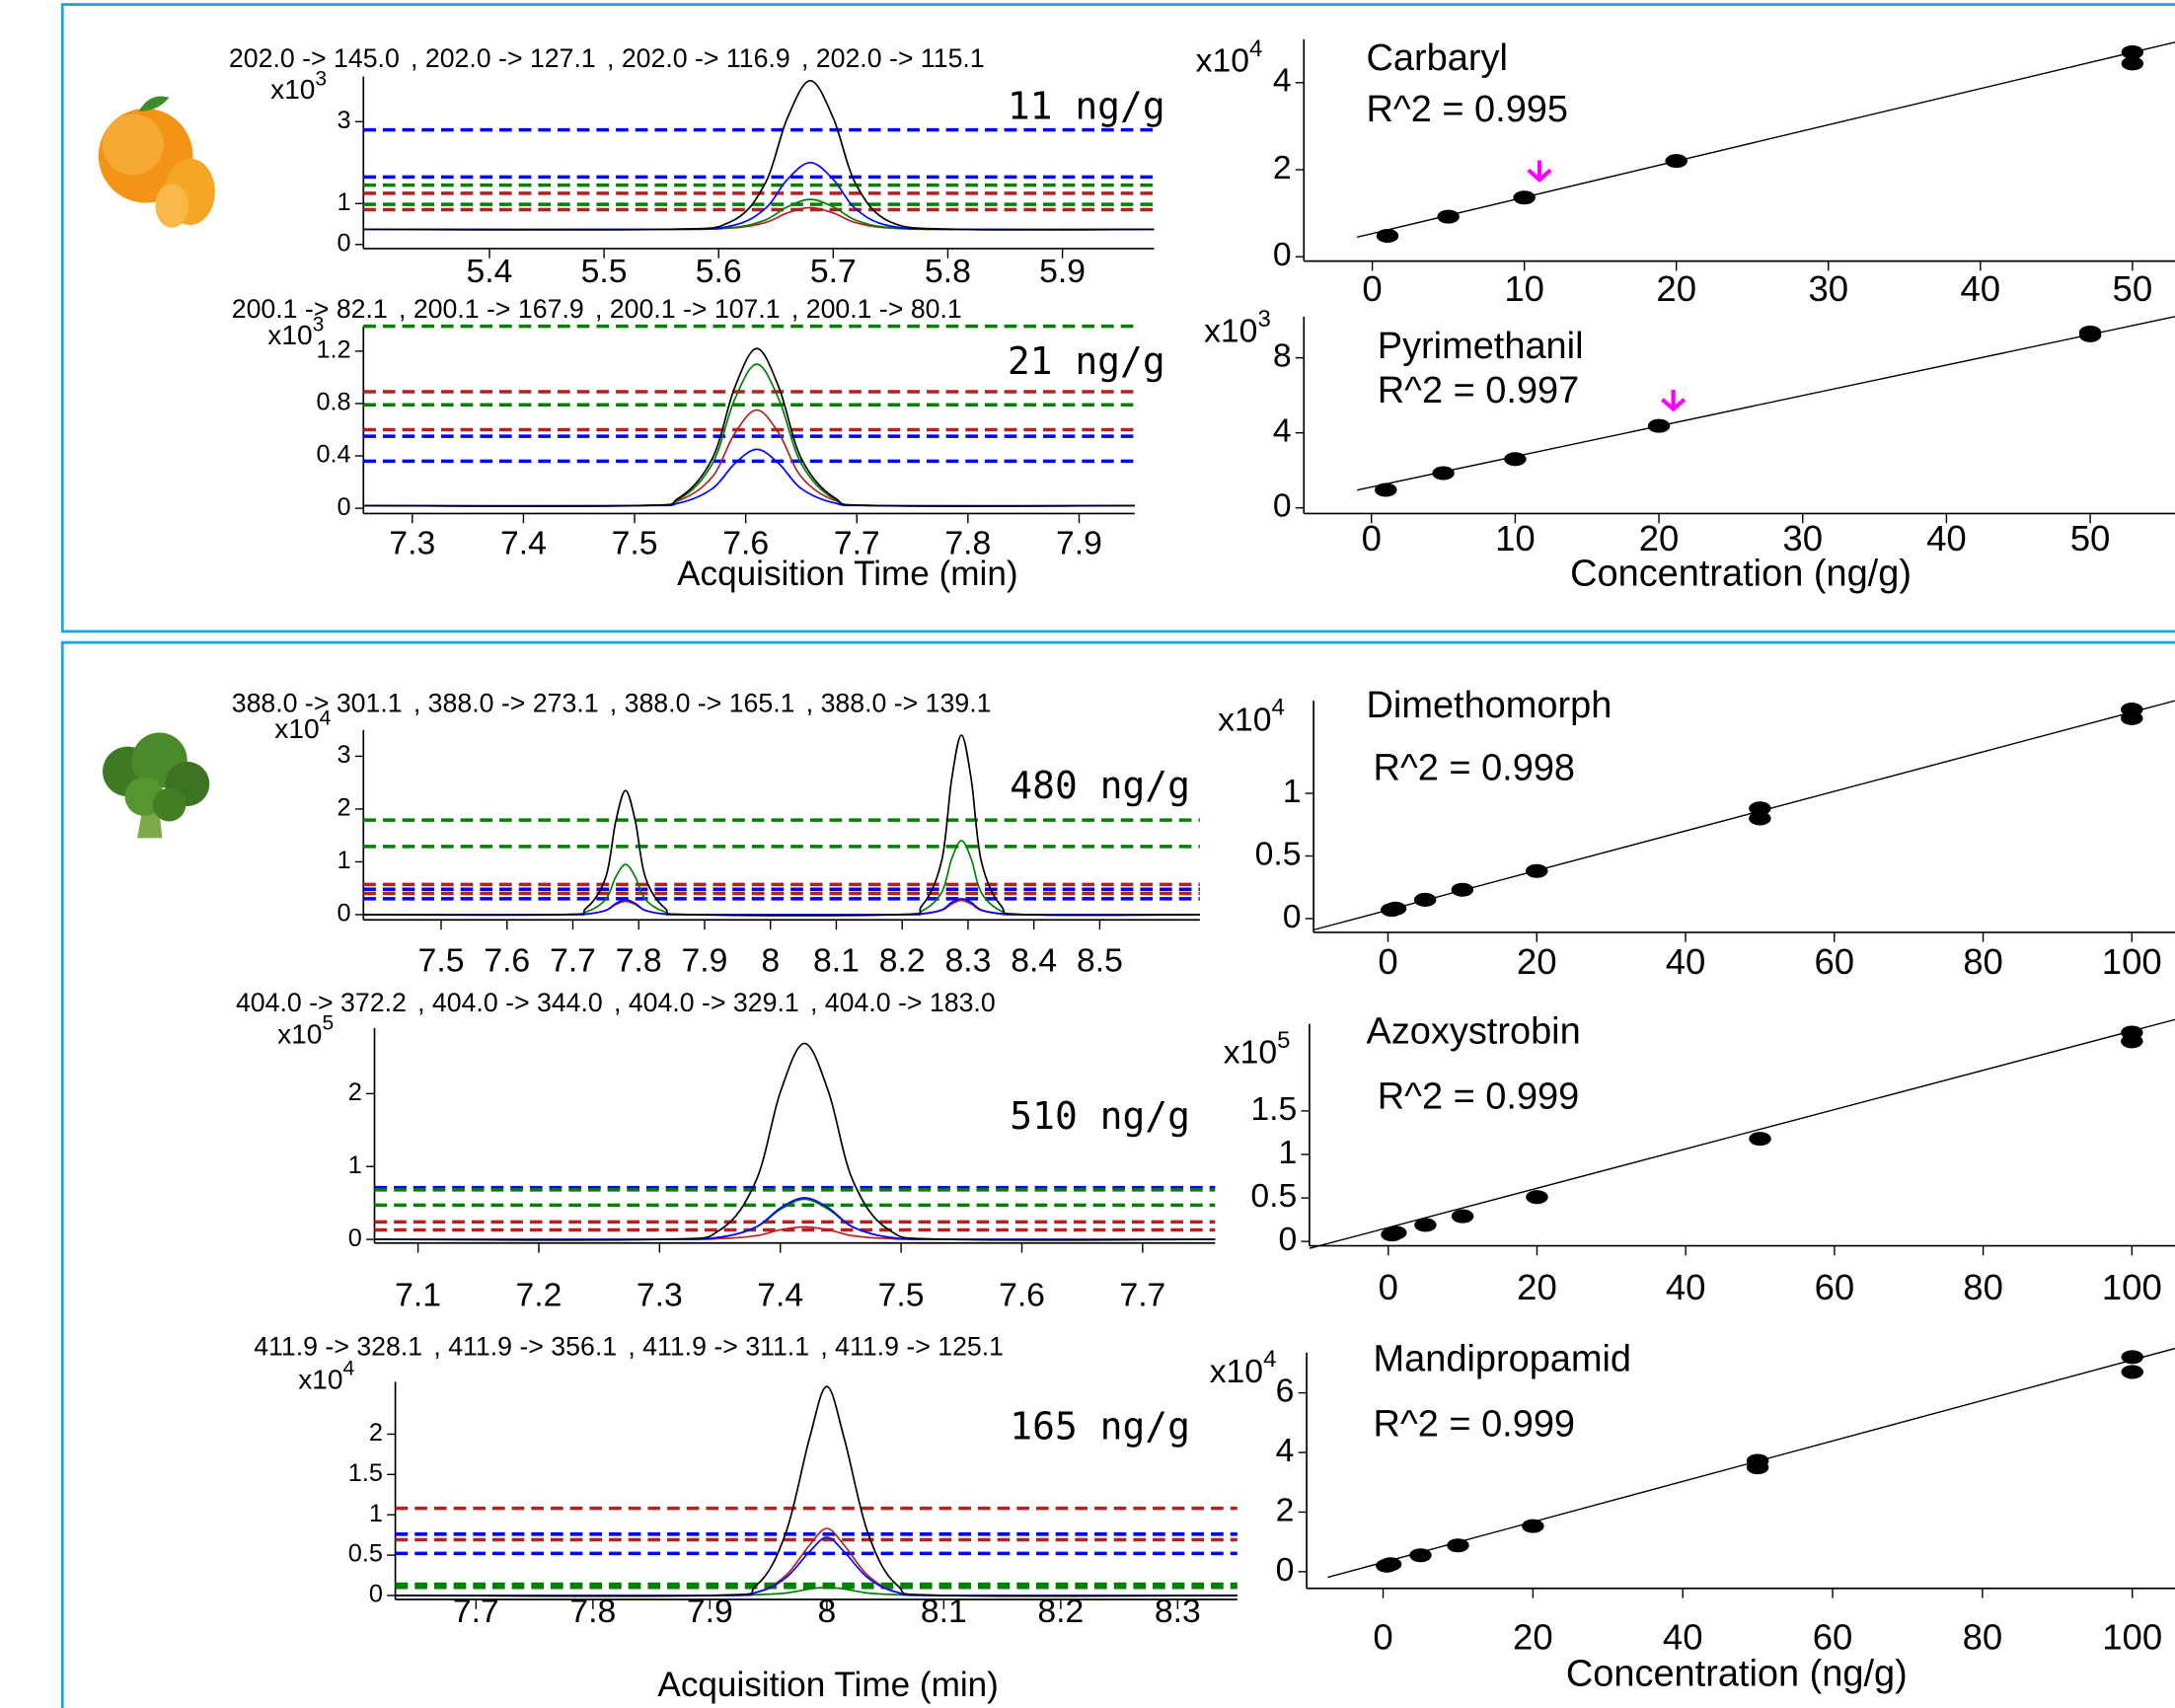 Image resolution: width=2175 pixels, height=1708 pixels. I want to click on x-tick-label: 8.5, so click(1100, 961).